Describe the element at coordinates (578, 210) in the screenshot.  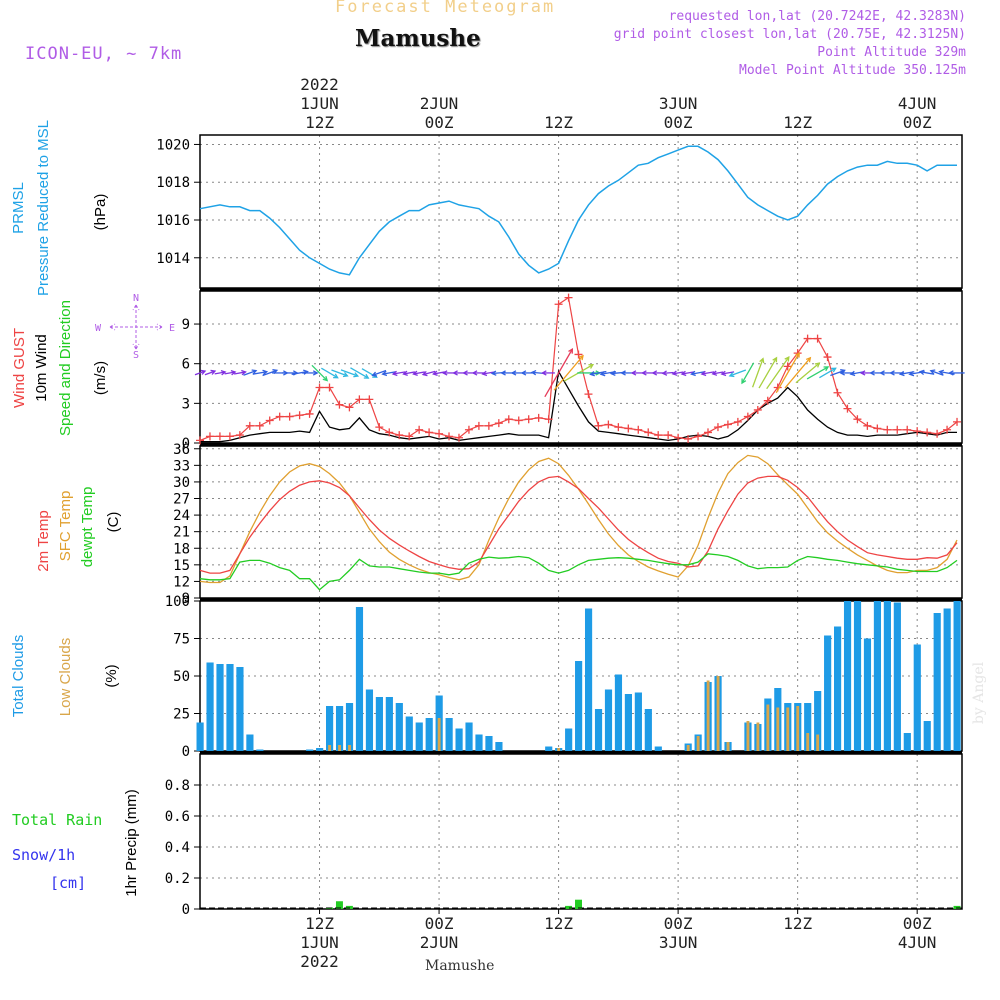
I see `pressure-line` at that location.